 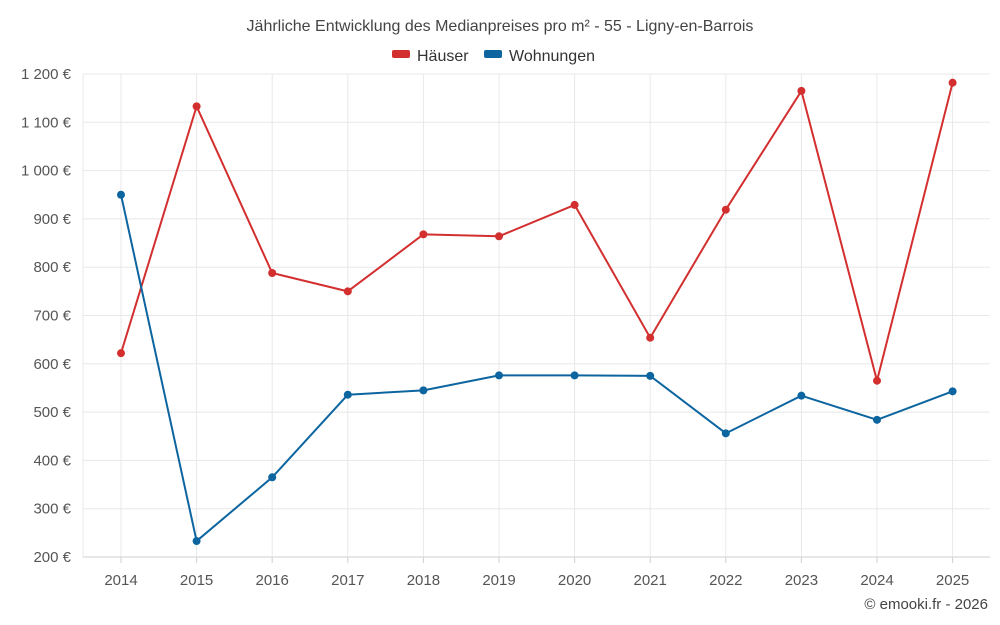 I want to click on y-tick-label: 900 €, so click(x=52, y=219).